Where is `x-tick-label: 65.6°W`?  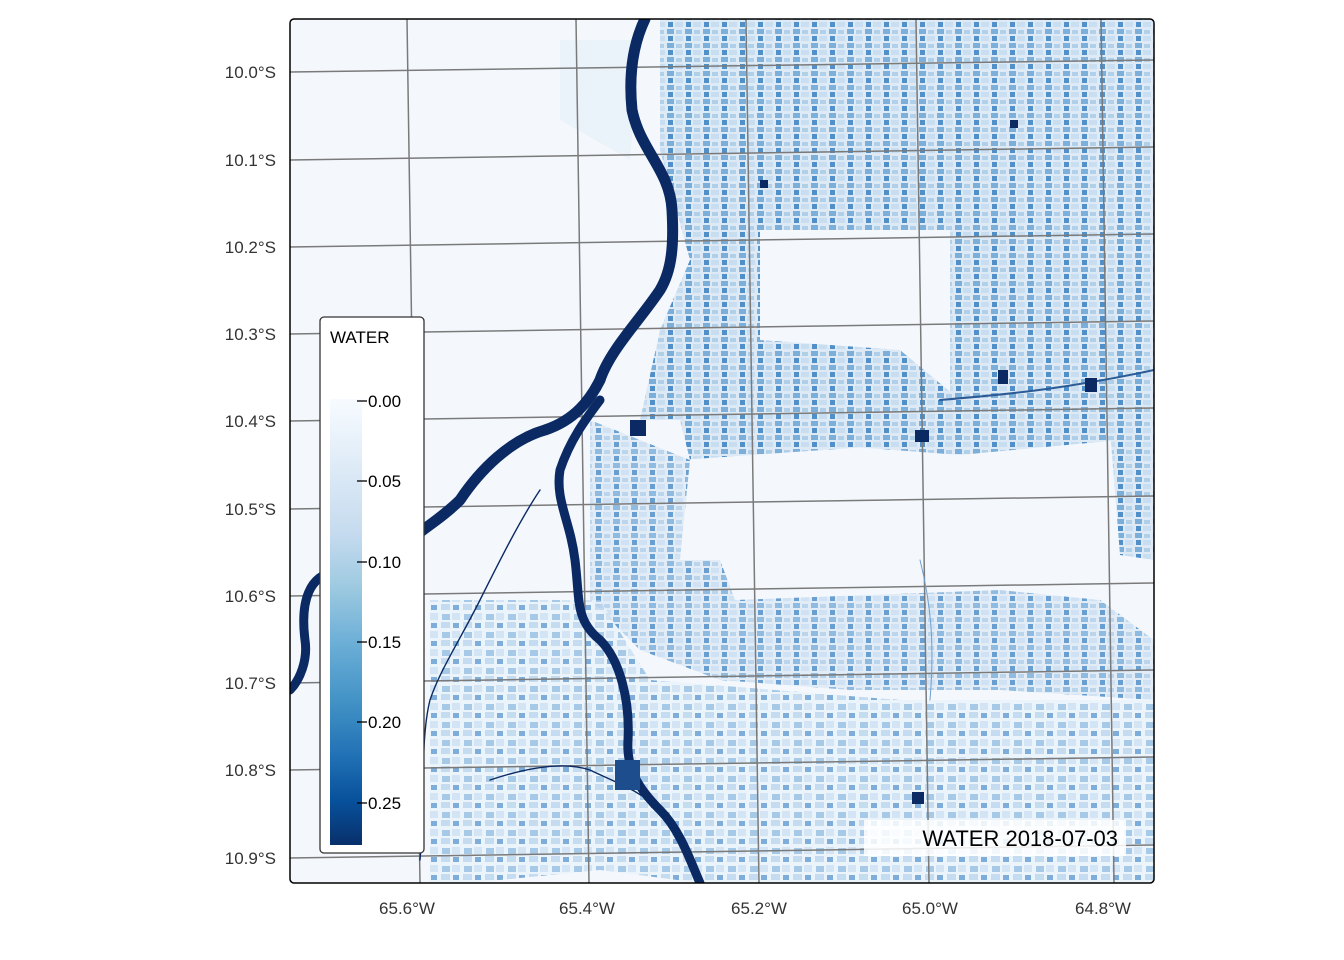 x-tick-label: 65.6°W is located at coordinates (407, 908).